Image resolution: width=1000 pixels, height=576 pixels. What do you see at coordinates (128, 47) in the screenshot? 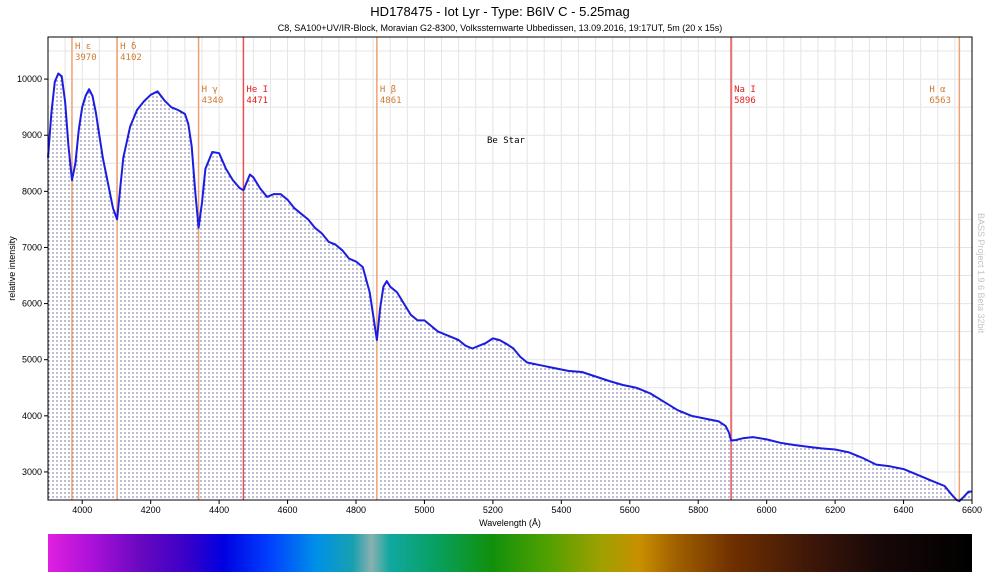
I see `spectral-line-label: H δ` at bounding box center [128, 47].